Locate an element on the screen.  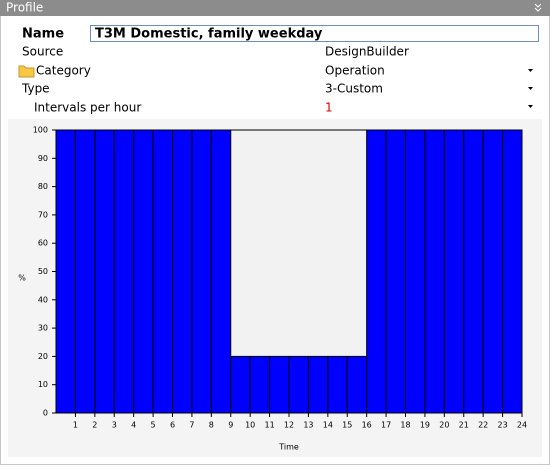
field-label: Category is located at coordinates (63, 71).